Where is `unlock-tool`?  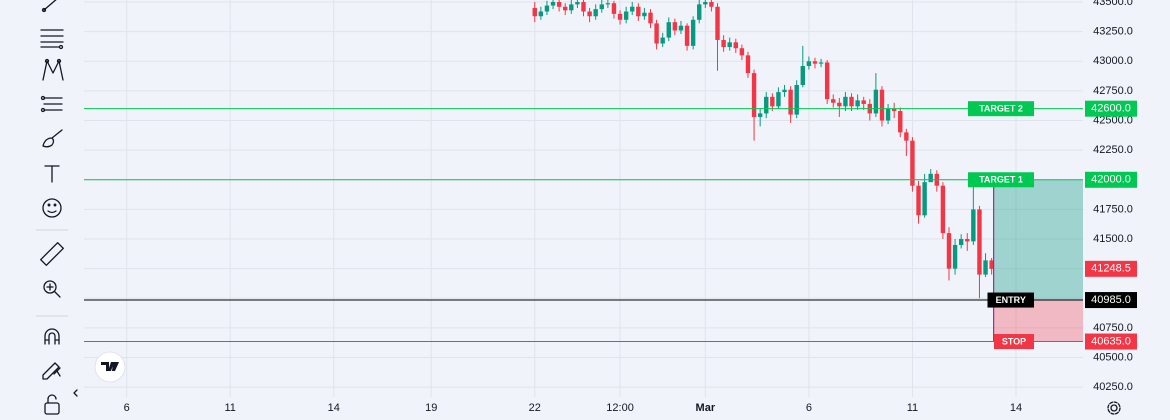
unlock-tool is located at coordinates (52, 404).